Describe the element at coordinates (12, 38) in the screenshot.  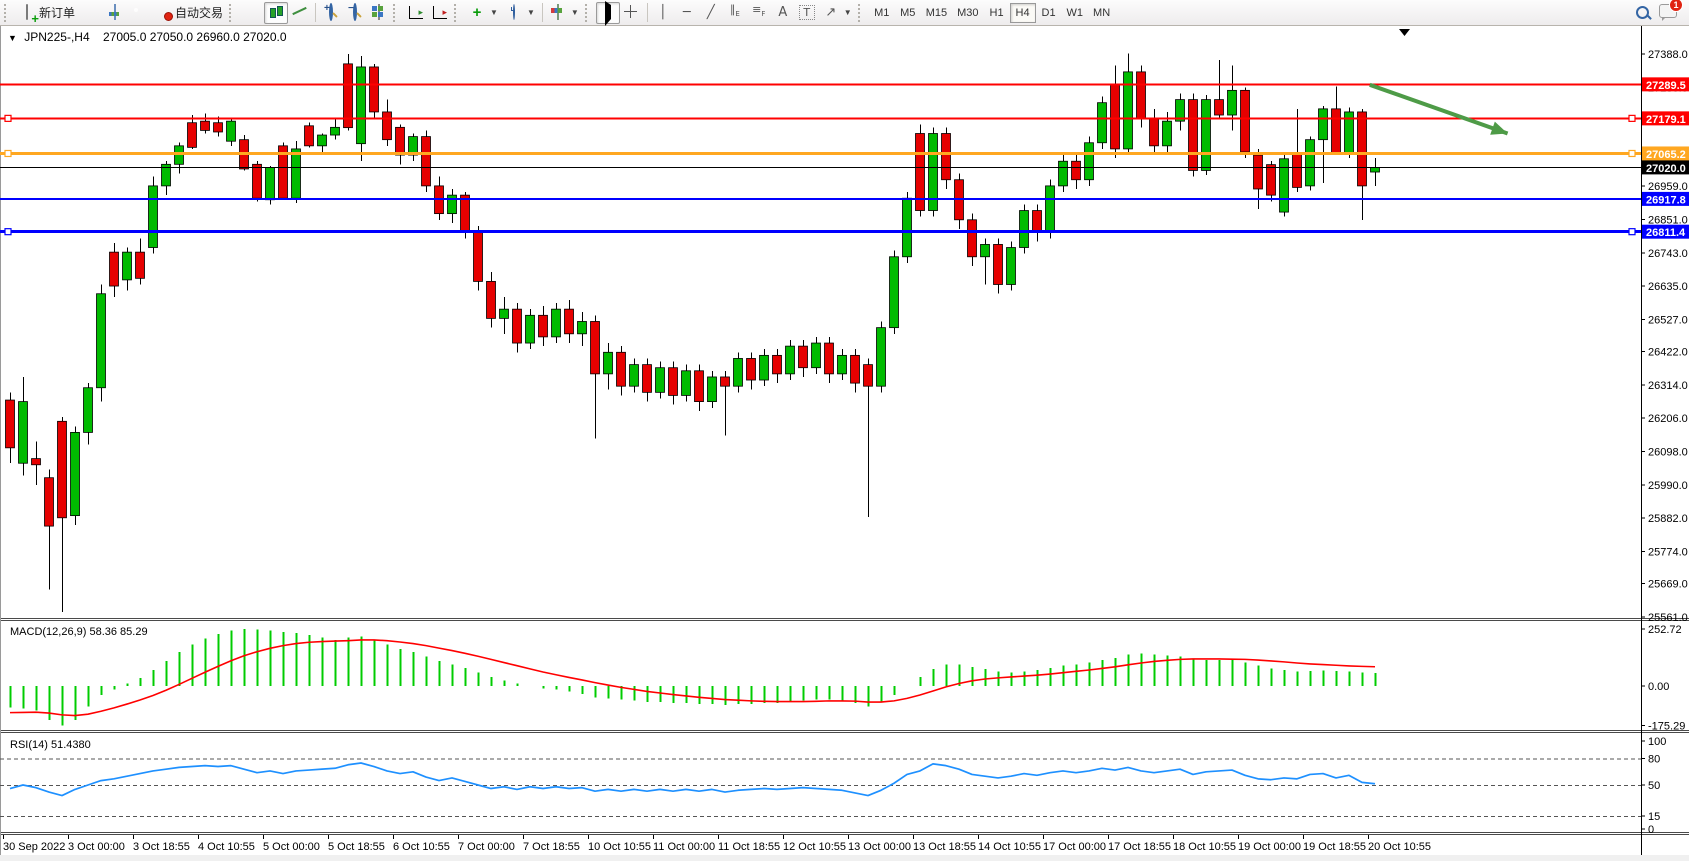
I see `chart-menu-arrow-icon: ▼` at that location.